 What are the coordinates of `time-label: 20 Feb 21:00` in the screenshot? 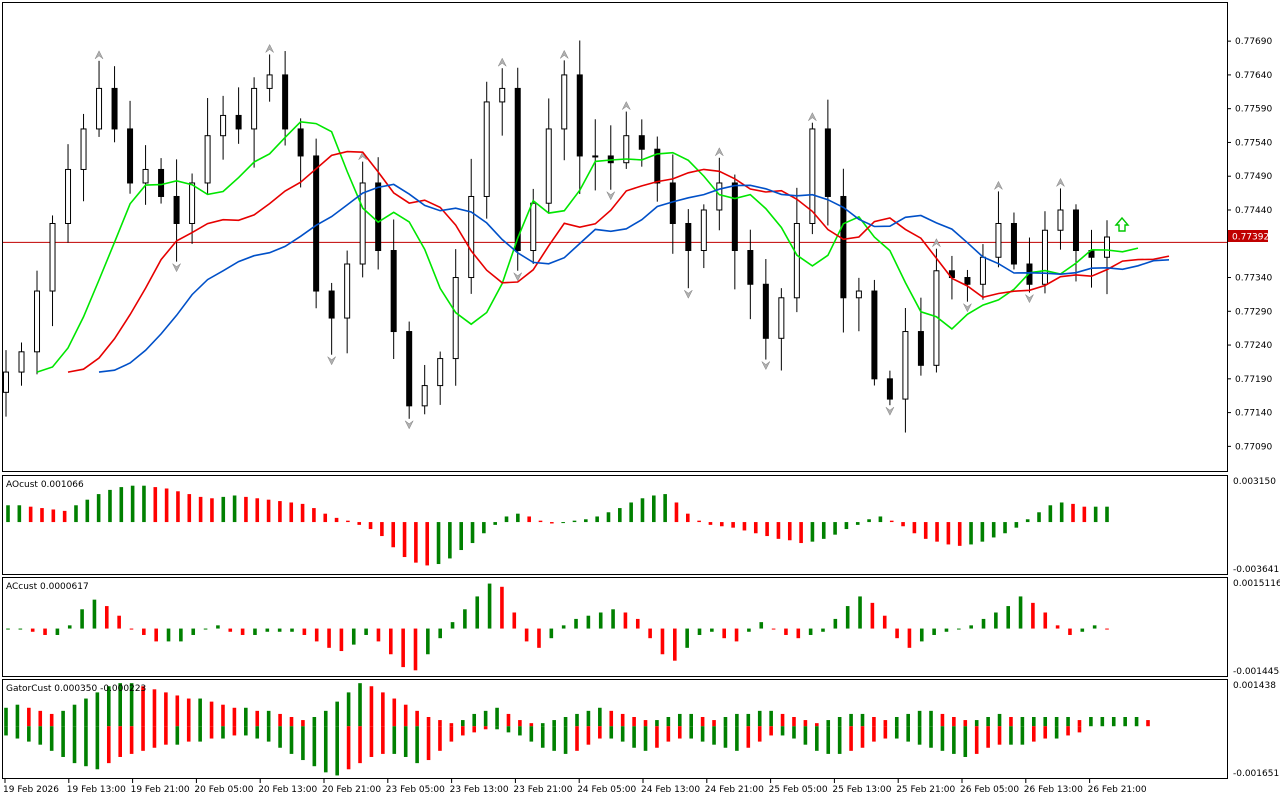 It's located at (351, 790).